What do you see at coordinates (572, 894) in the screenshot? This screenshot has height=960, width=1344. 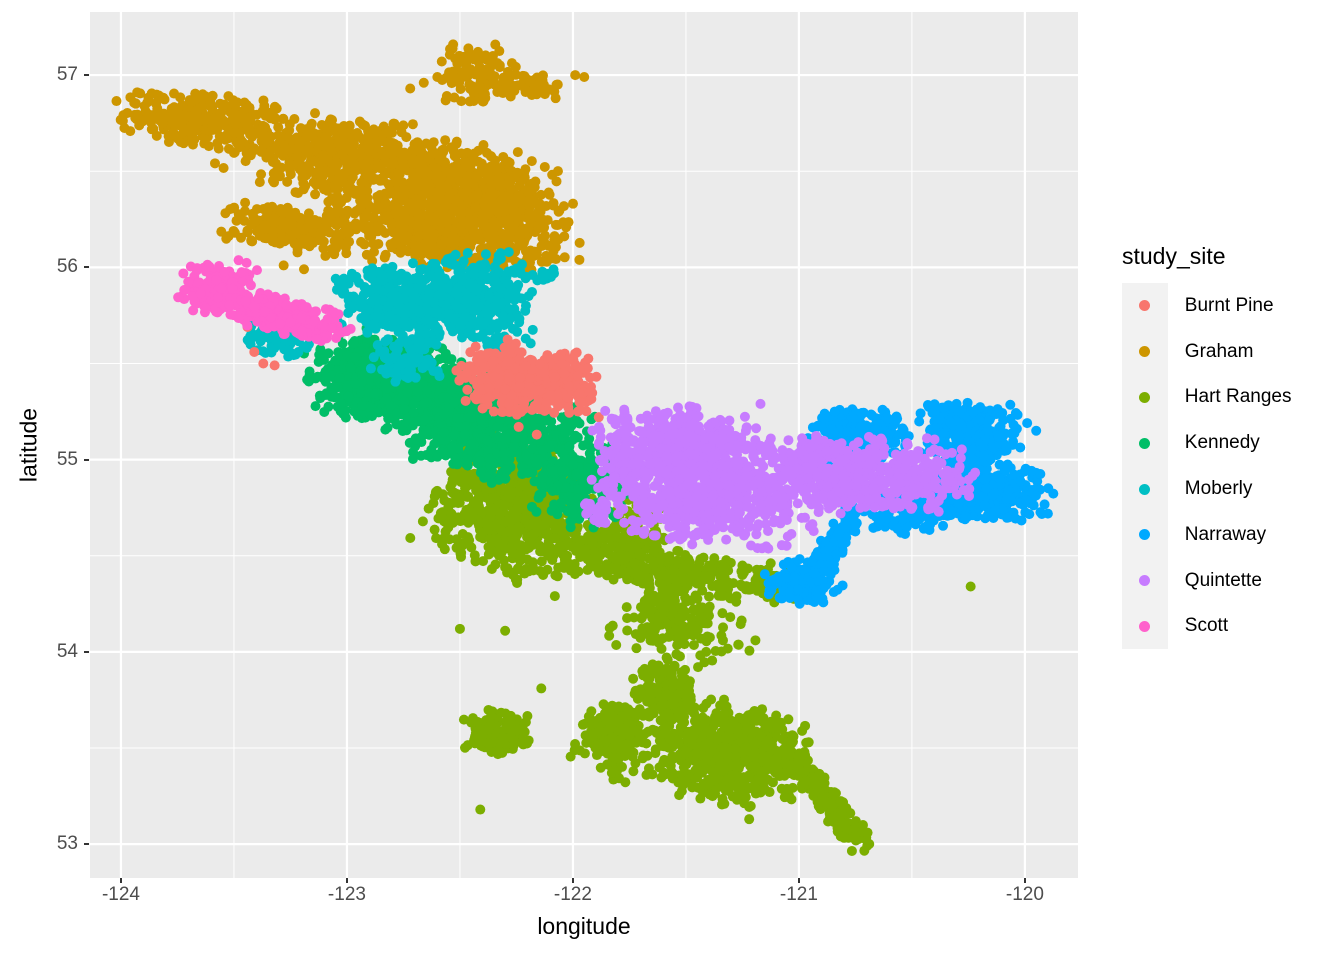 I see `x-tick-label: -122` at bounding box center [572, 894].